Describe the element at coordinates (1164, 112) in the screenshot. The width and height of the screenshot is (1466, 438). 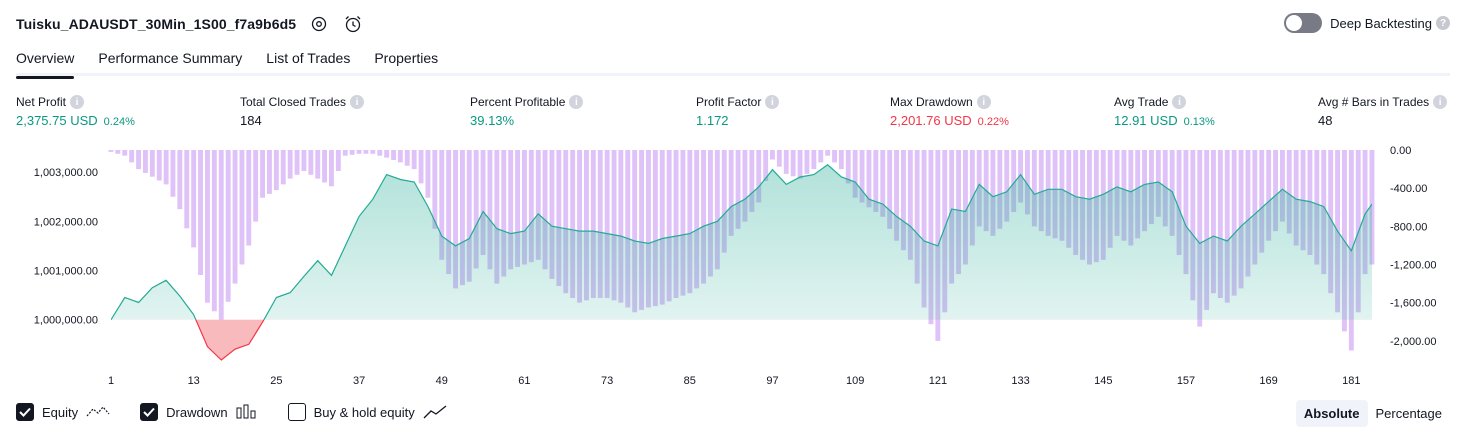
I see `metric-avg-trade: Avg Trade i 12.91 USD 0.13%` at that location.